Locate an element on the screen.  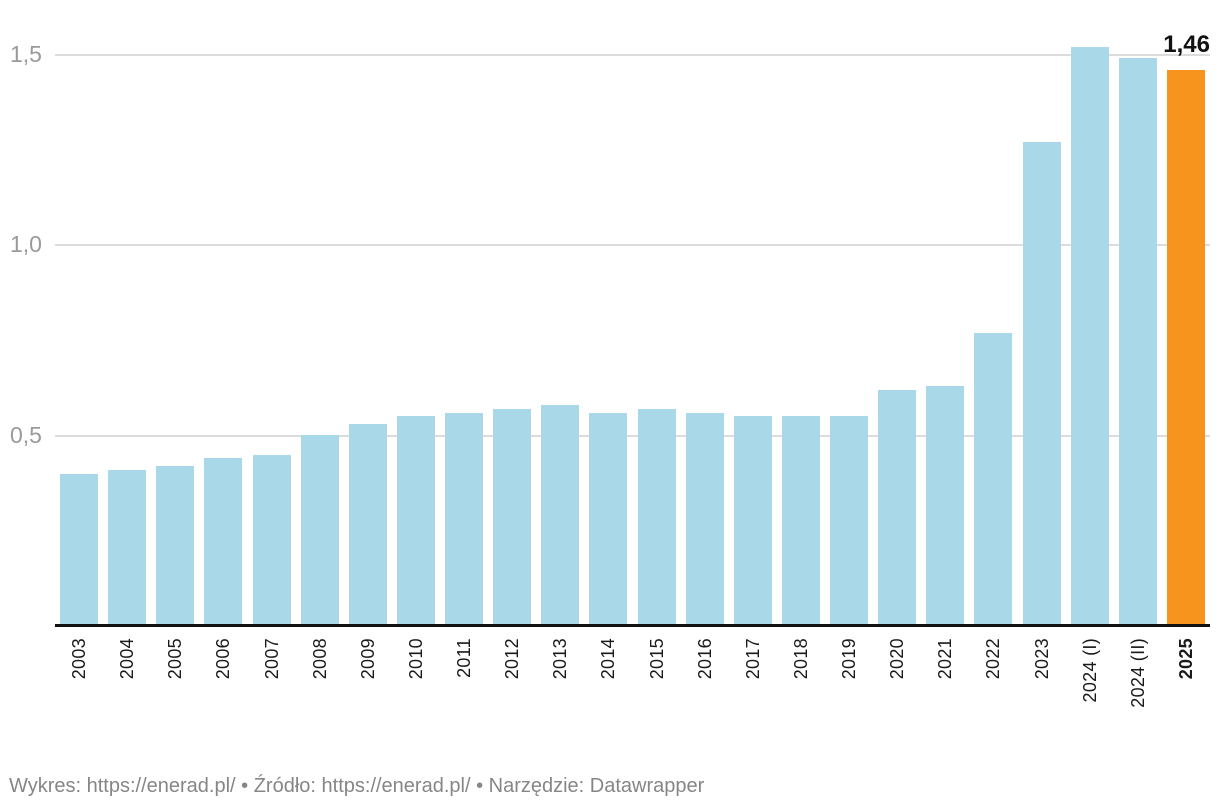
footer-tool-label: Narzędzie: is located at coordinates (539, 786).